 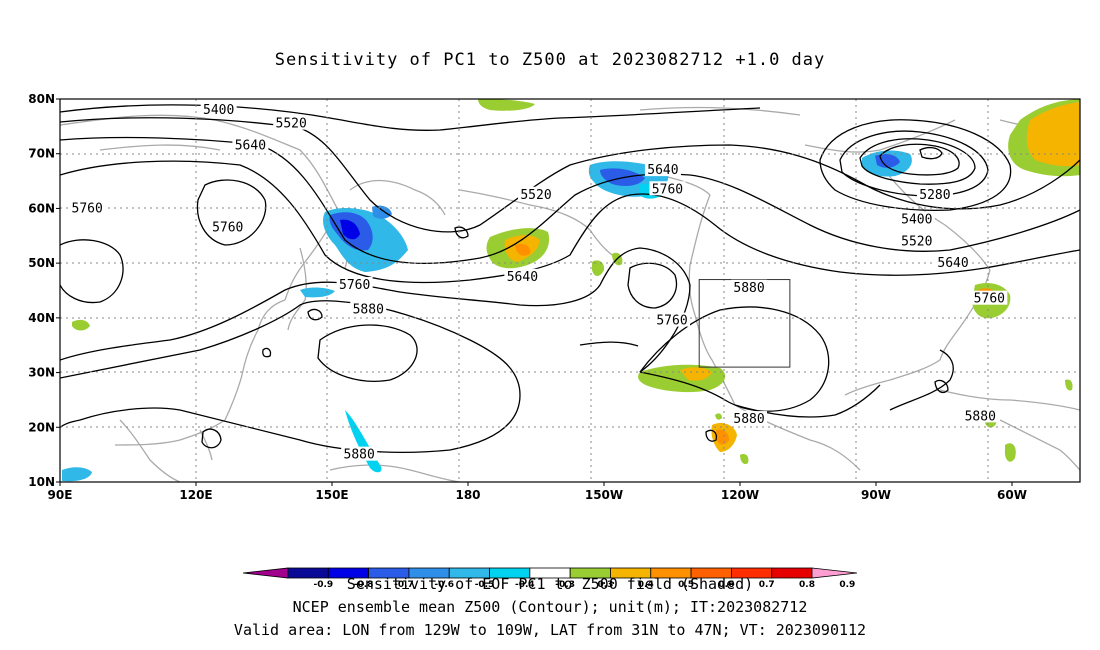 What do you see at coordinates (485, 585) in the screenshot?
I see `colorbar-tick-label: -0.5` at bounding box center [485, 585].